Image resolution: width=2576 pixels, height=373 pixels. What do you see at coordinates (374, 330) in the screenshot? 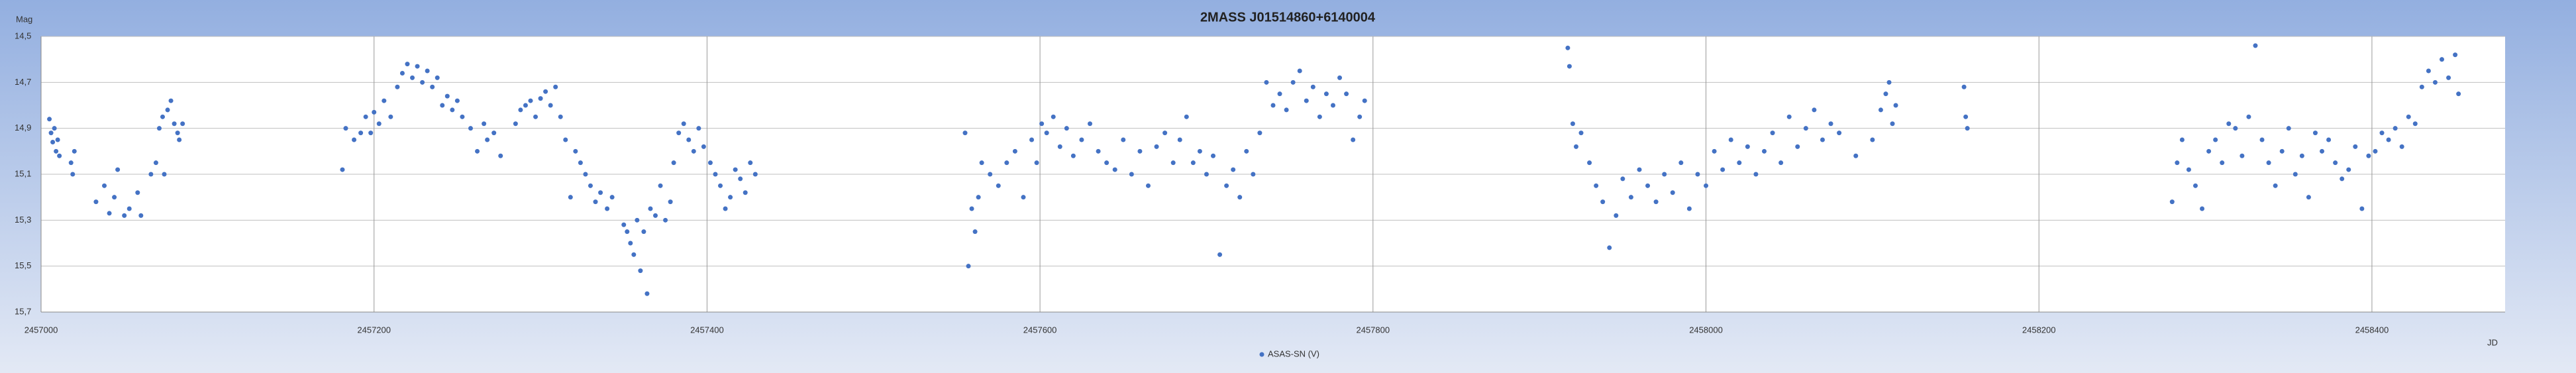
I see `x-tick-label: 2457200` at bounding box center [374, 330].